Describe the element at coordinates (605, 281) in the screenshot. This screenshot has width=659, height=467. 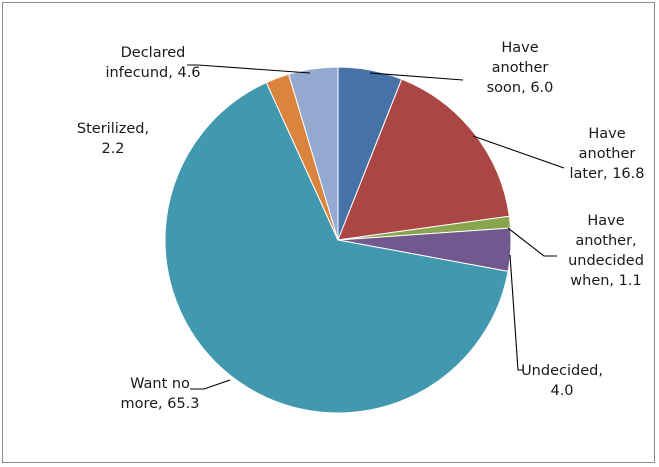
I see `slice-label-line: when, 1.1` at that location.